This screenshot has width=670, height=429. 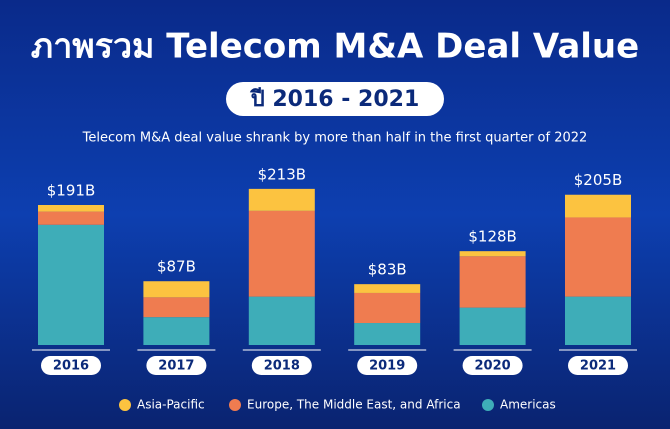 What do you see at coordinates (528, 405) in the screenshot?
I see `legend-label: Americas` at bounding box center [528, 405].